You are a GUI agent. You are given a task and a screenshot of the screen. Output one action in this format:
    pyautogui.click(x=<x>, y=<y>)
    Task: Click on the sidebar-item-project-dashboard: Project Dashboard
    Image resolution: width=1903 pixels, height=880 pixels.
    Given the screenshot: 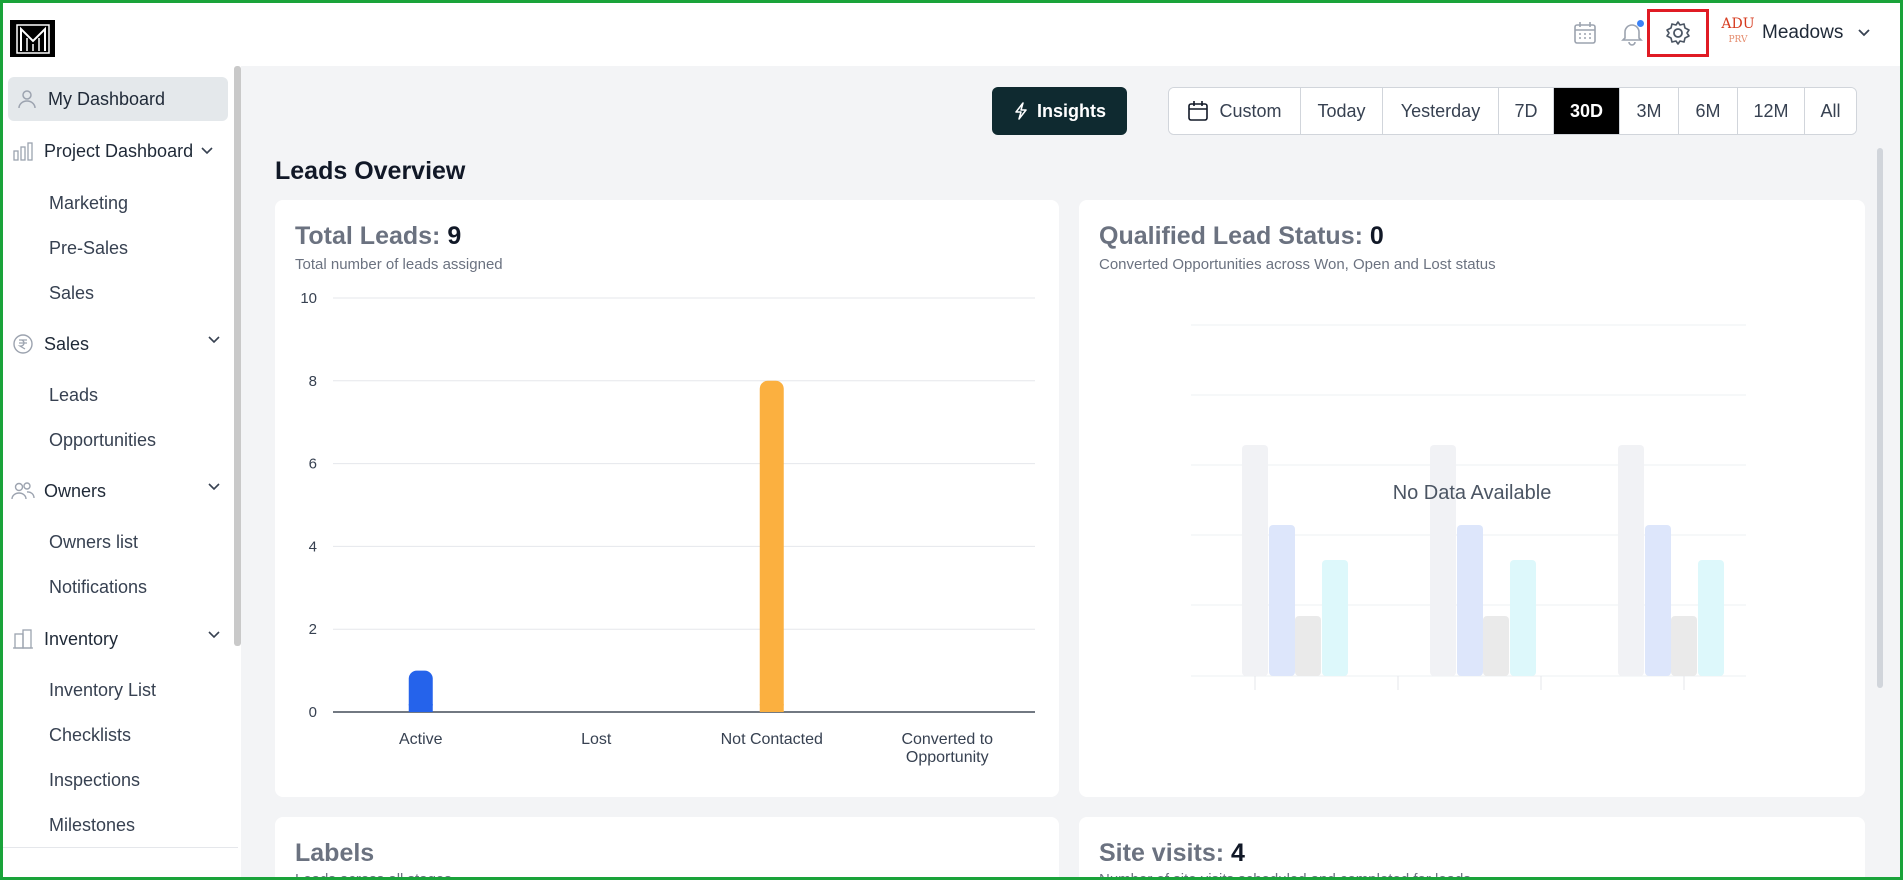 What is the action you would take?
    pyautogui.click(x=115, y=151)
    